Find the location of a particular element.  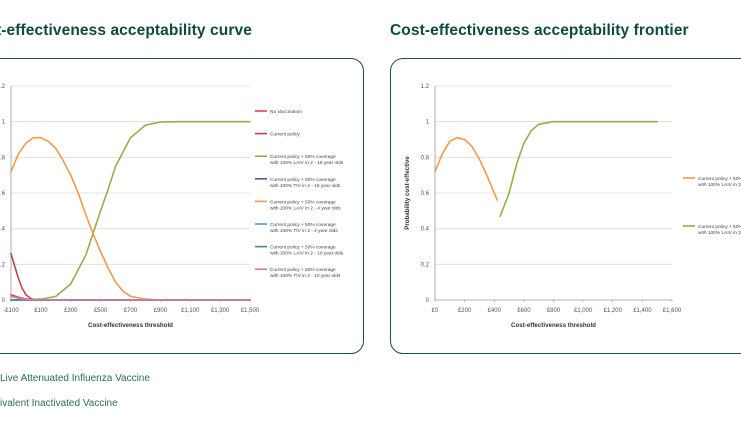

x-tick-label: £400 is located at coordinates (495, 311).